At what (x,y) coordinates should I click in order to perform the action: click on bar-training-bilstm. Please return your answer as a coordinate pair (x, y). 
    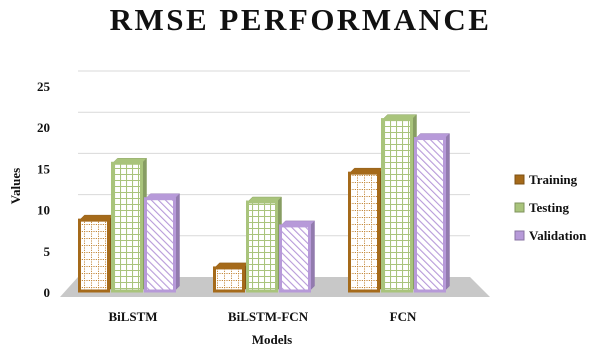
    Looking at the image, I should click on (96, 253).